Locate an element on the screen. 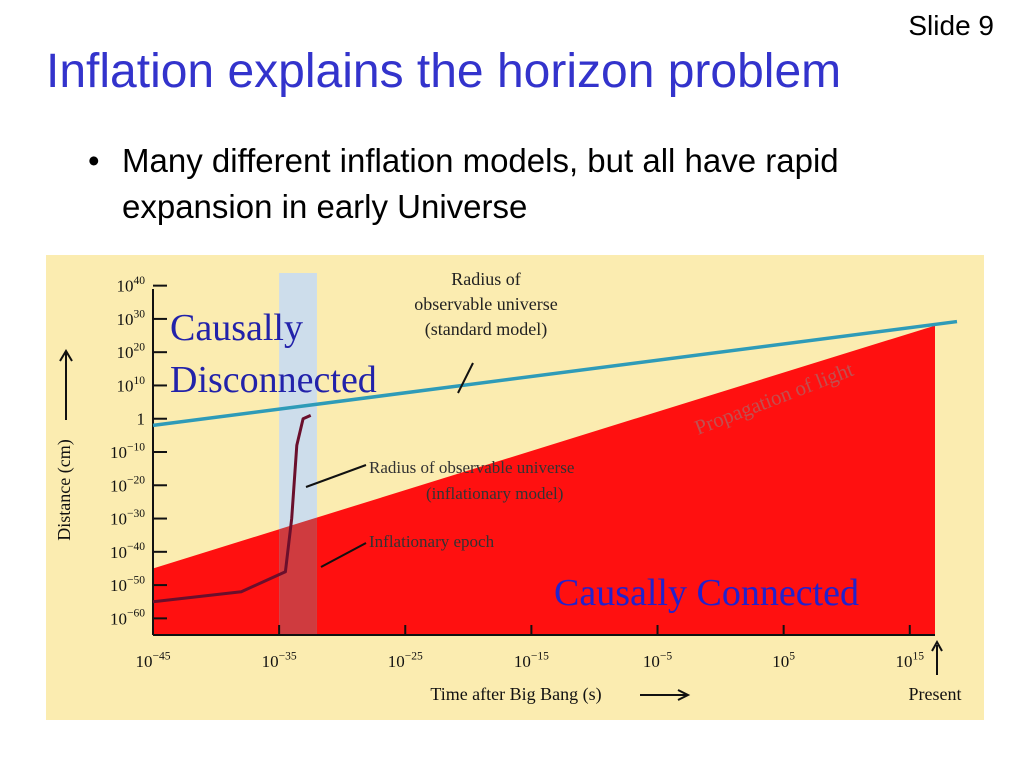 The image size is (1024, 768). inflationary-epoch-band-dark is located at coordinates (298, 576).